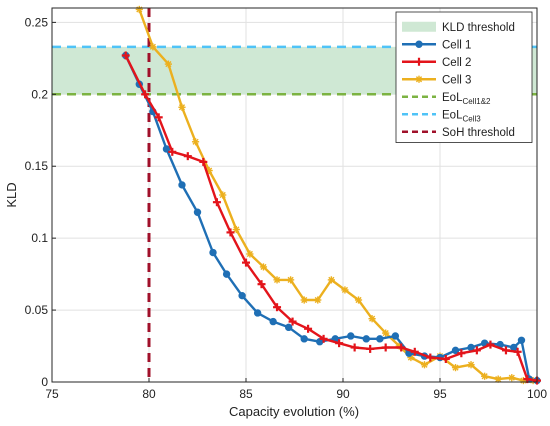 The width and height of the screenshot is (550, 426). I want to click on x-tick-label: 90, so click(343, 394).